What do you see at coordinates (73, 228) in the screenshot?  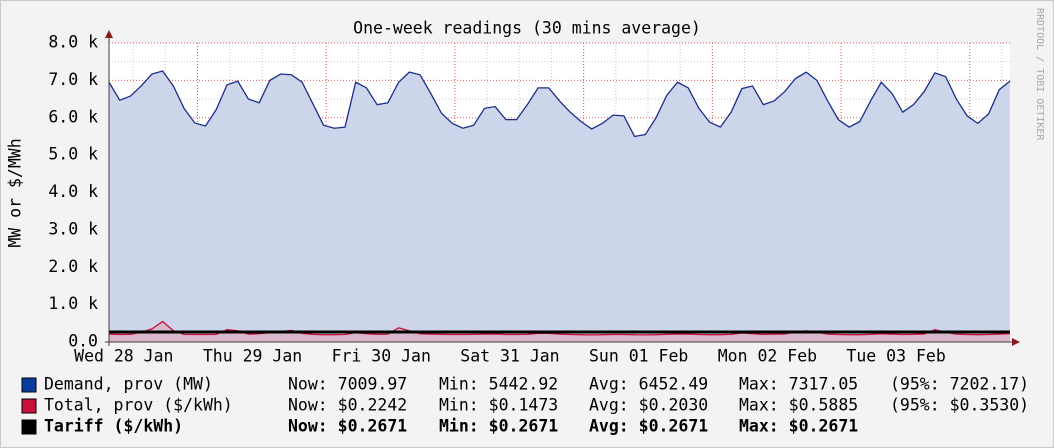 I see `y-tick-label: 3.0 k` at bounding box center [73, 228].